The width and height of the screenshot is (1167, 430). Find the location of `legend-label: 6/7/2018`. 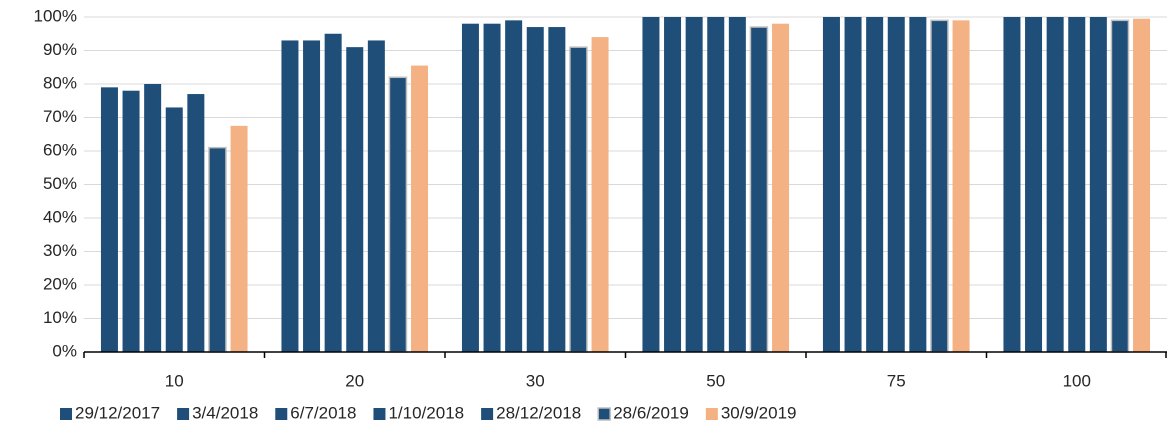

legend-label: 6/7/2018 is located at coordinates (323, 412).